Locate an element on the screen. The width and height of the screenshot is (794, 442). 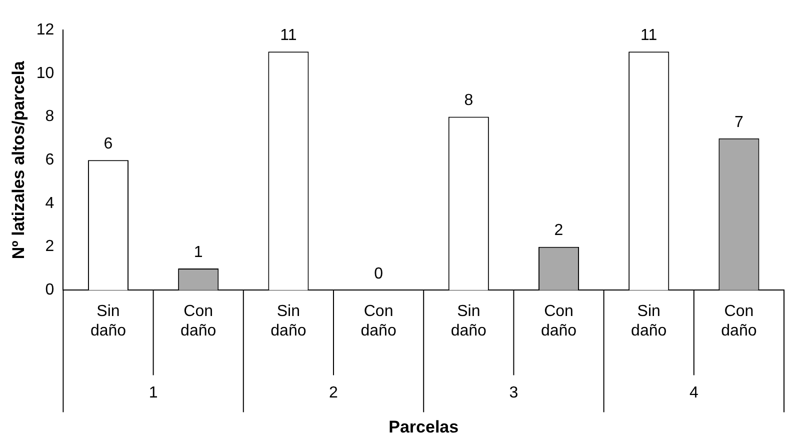
data-label: 8 is located at coordinates (469, 101).